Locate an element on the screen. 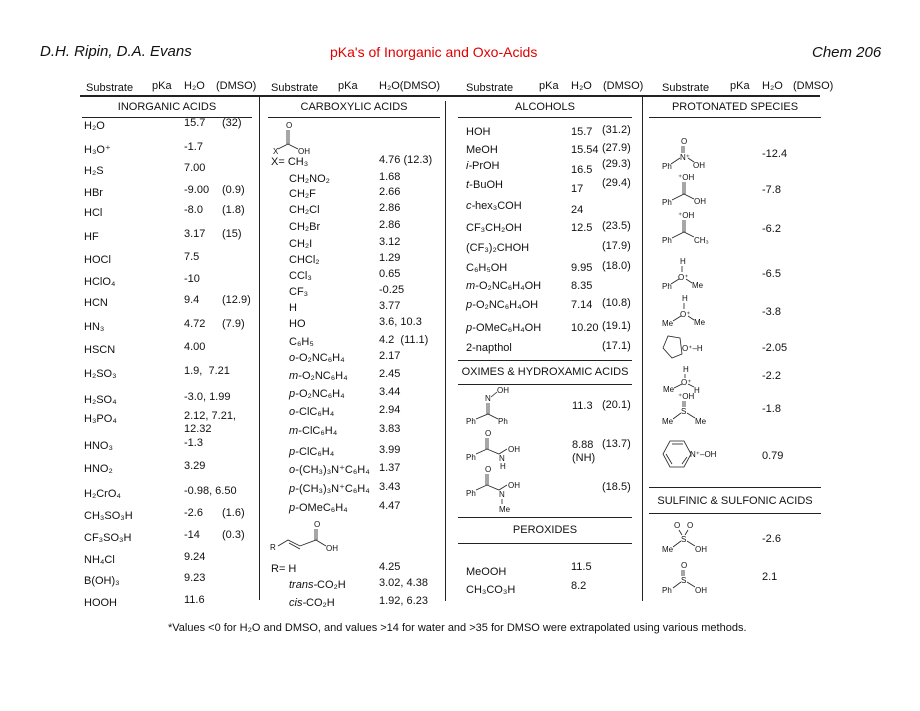  substrate-name: H₃O⁺ is located at coordinates (97, 150).